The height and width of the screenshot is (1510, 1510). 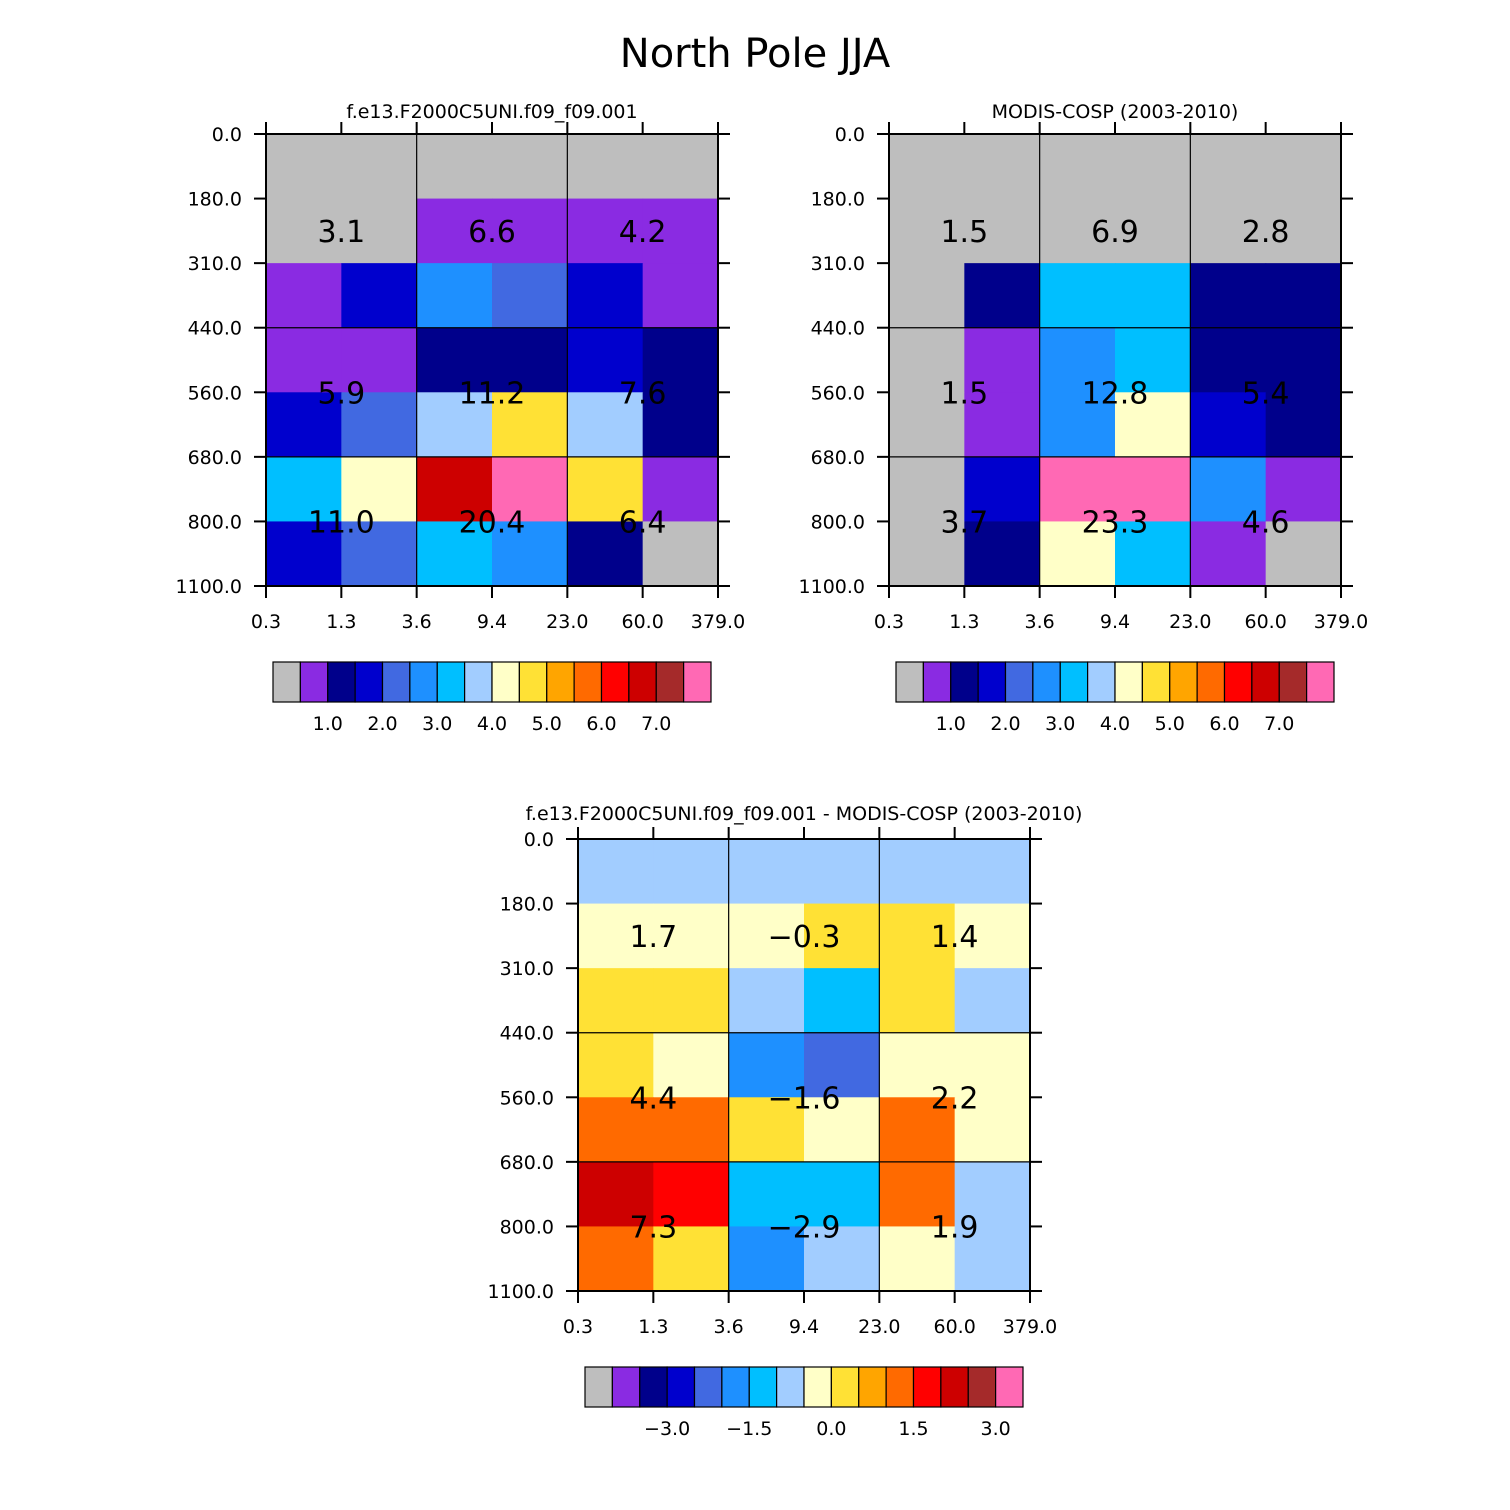 What do you see at coordinates (1115, 112) in the screenshot?
I see `panel-title: MODIS-COSP (2003-2010)` at bounding box center [1115, 112].